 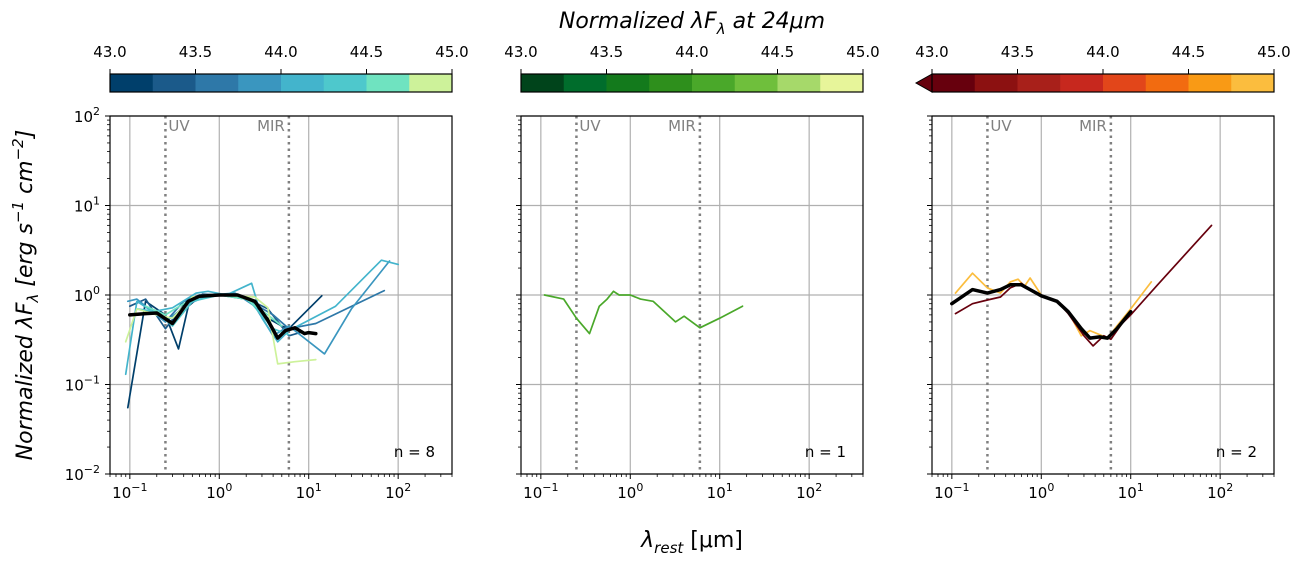 What do you see at coordinates (82, 384) in the screenshot?
I see `y-tick-label: 10⁻¹` at bounding box center [82, 384].